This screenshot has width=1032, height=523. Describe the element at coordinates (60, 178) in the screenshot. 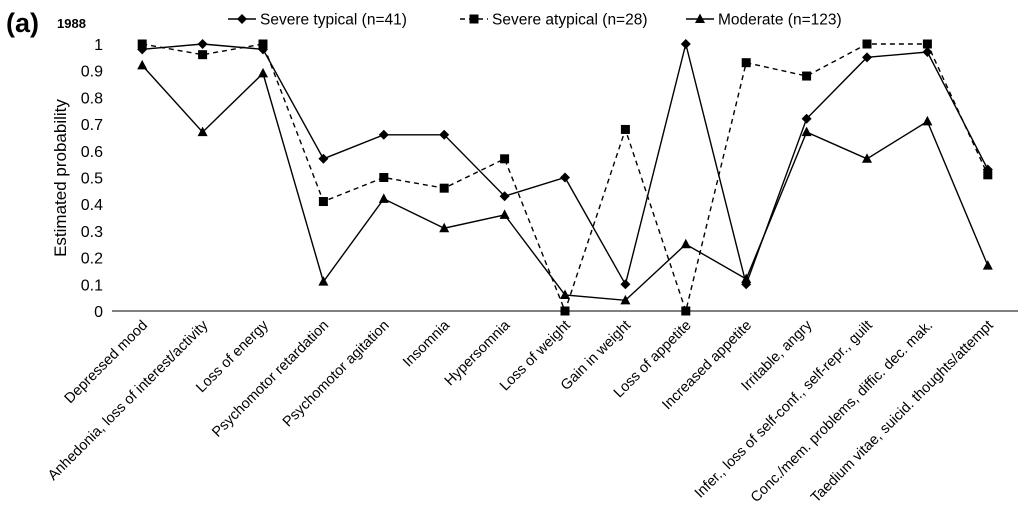

I see `y-axis-label: Estimated probability` at that location.